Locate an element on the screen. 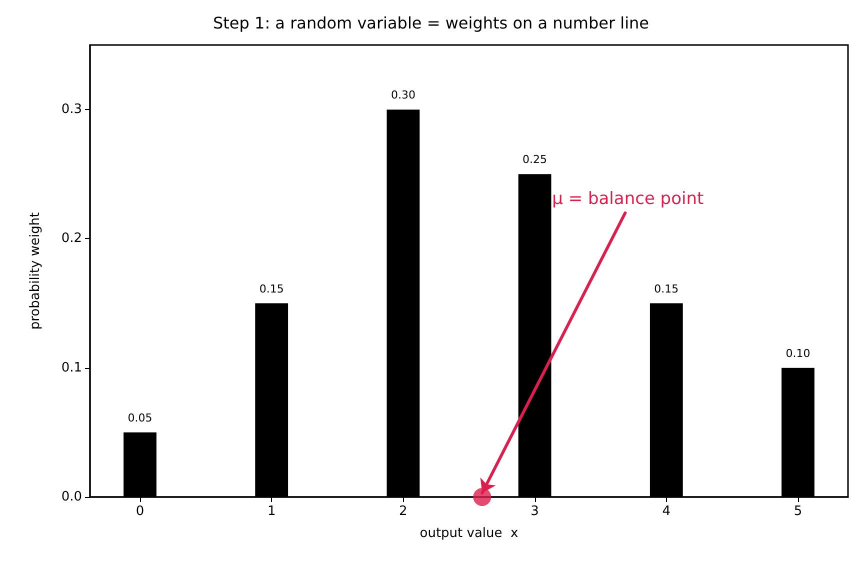  y-tick-label: 0.2 is located at coordinates (71, 238).